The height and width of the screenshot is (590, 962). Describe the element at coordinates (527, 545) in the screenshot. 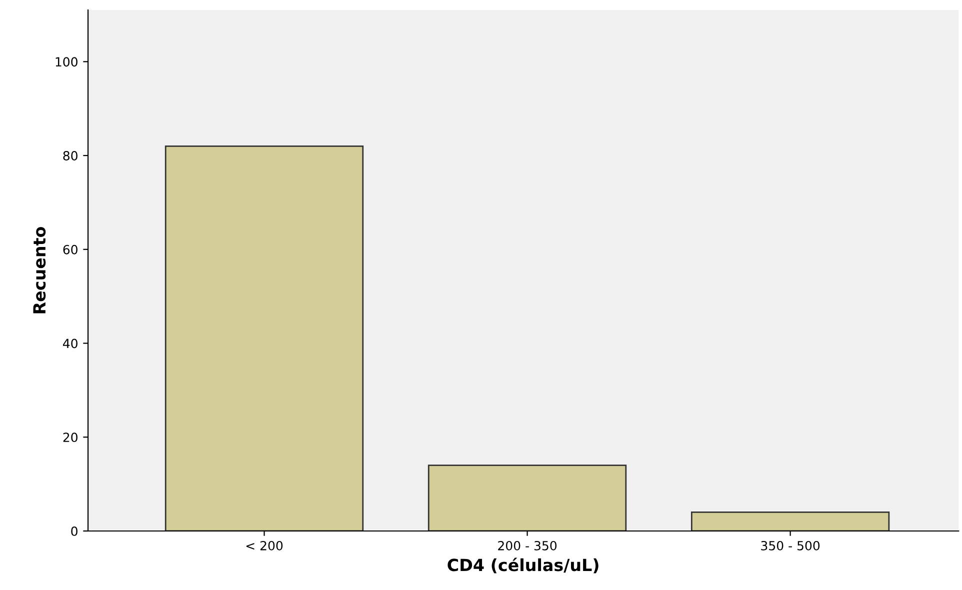

I see `x-tick-label: 200 - 350` at that location.